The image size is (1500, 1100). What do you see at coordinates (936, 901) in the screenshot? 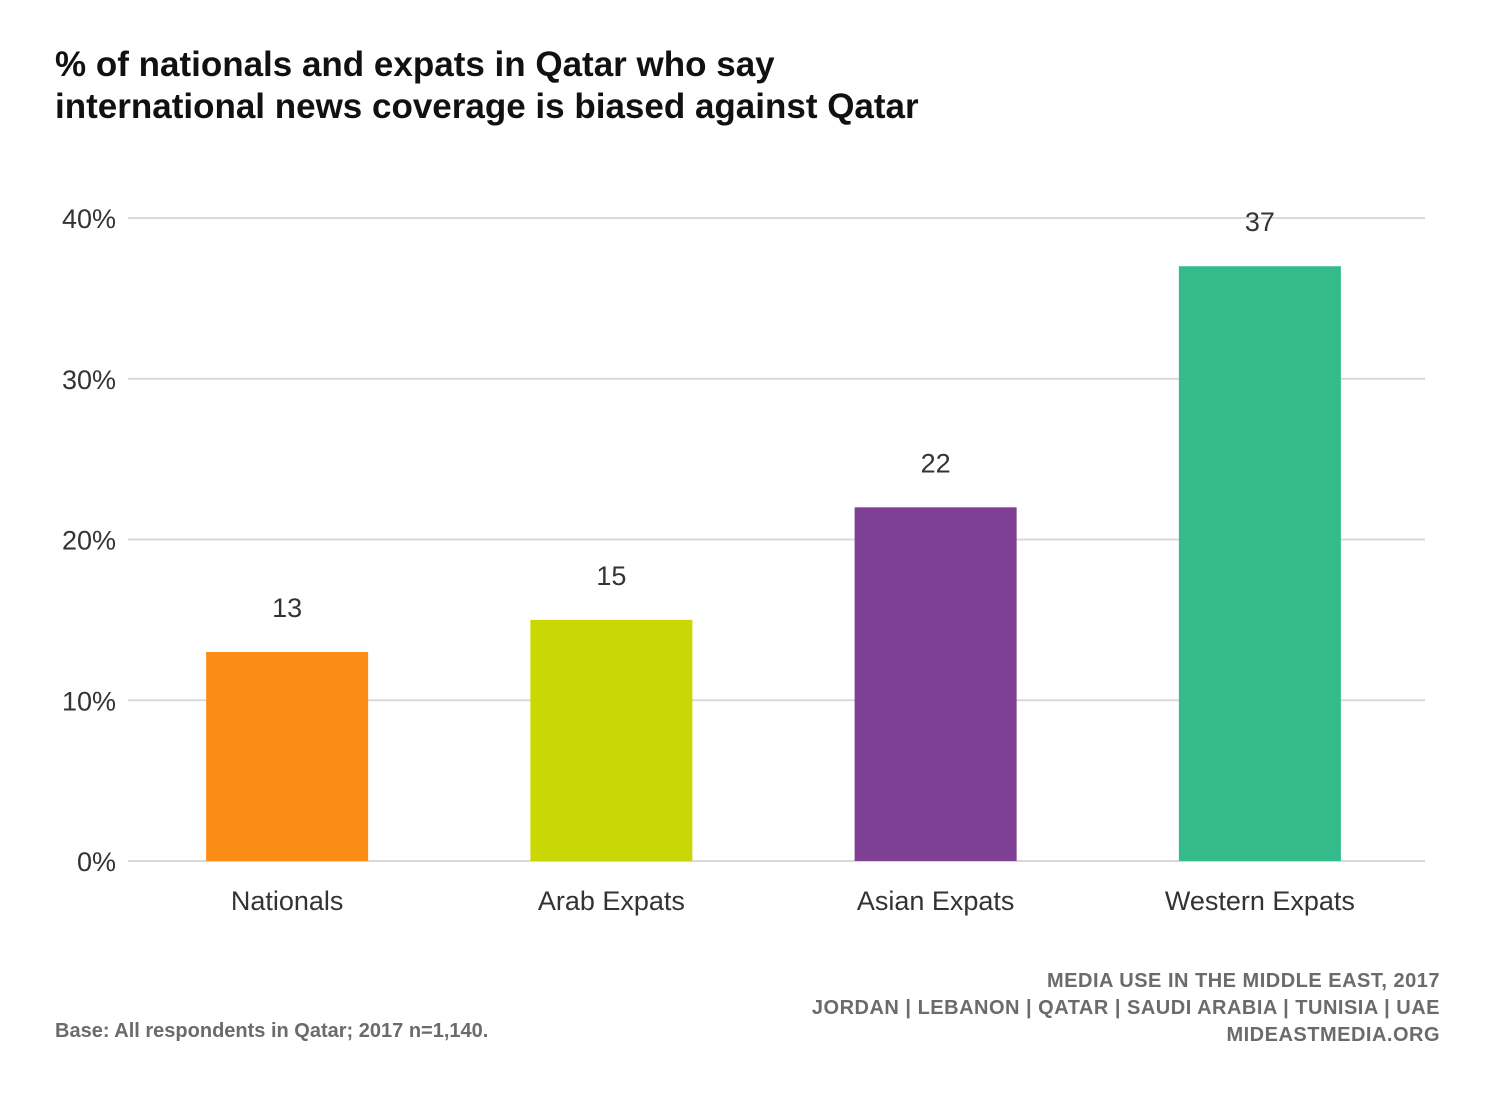
I see `x-tick-label: Asian Expats` at bounding box center [936, 901].